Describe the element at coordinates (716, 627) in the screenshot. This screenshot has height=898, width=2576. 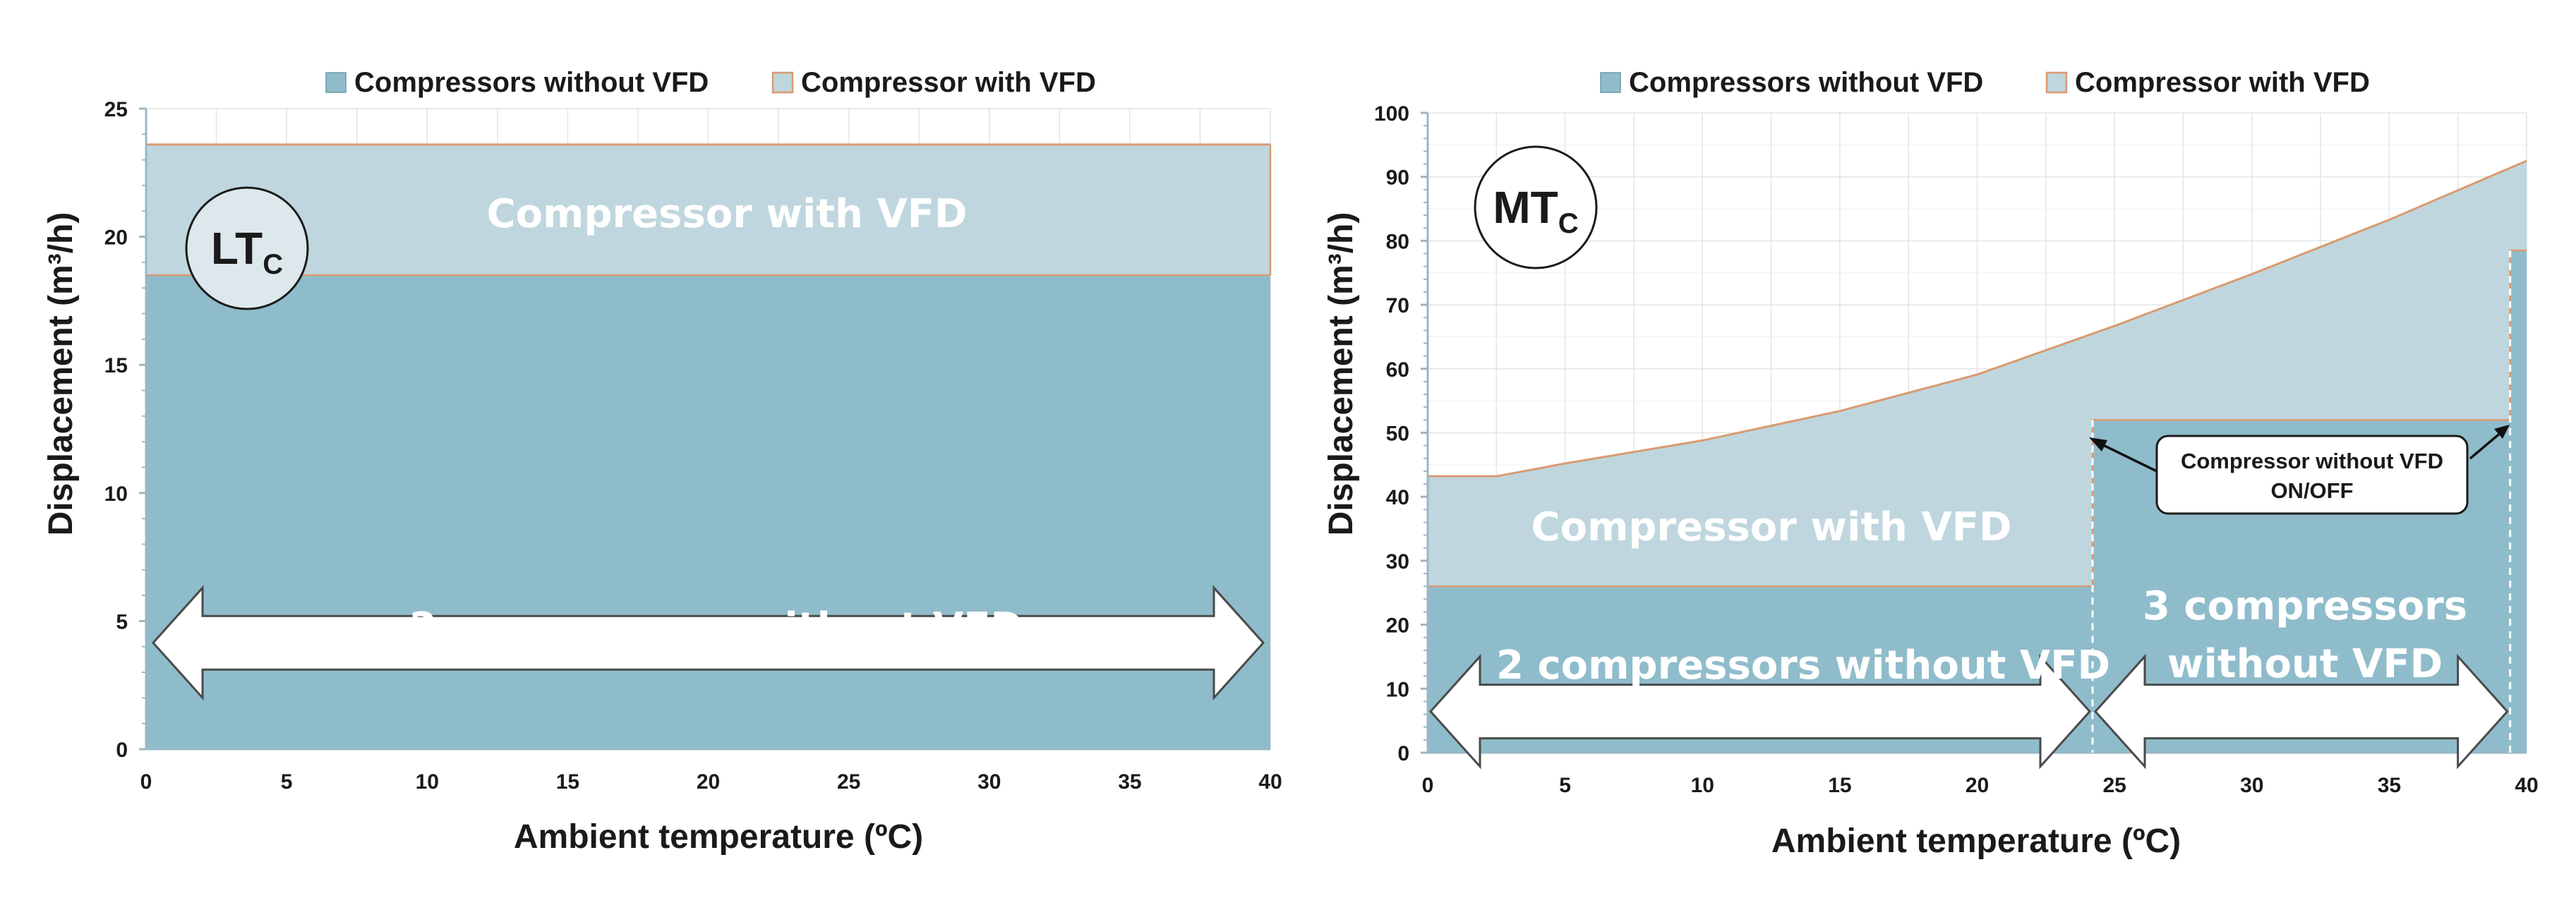
I see `left-base-band-label: 2 compressors without VFD` at that location.